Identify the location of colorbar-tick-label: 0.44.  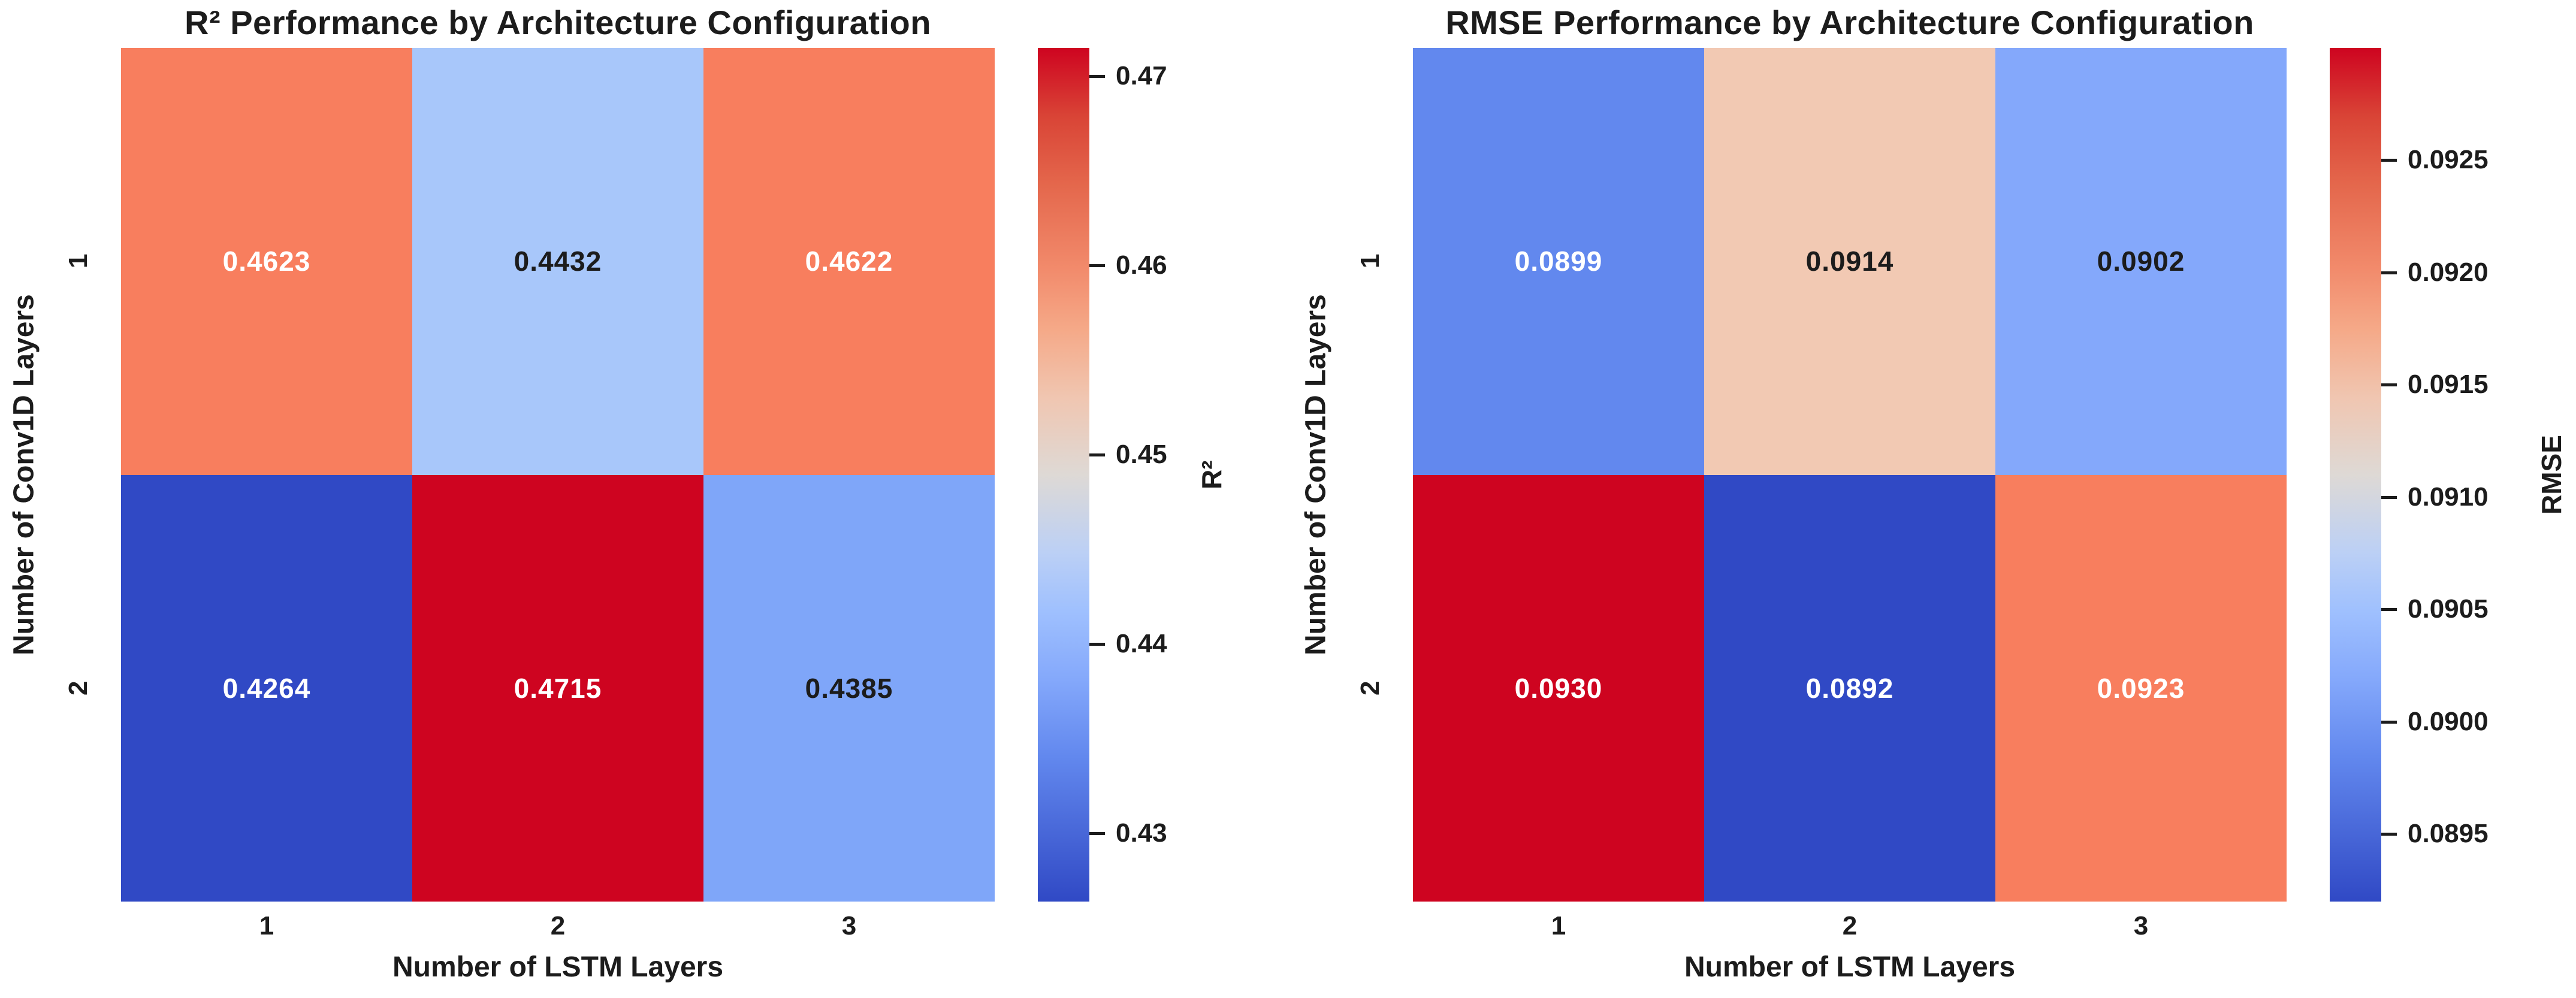
(1142, 643).